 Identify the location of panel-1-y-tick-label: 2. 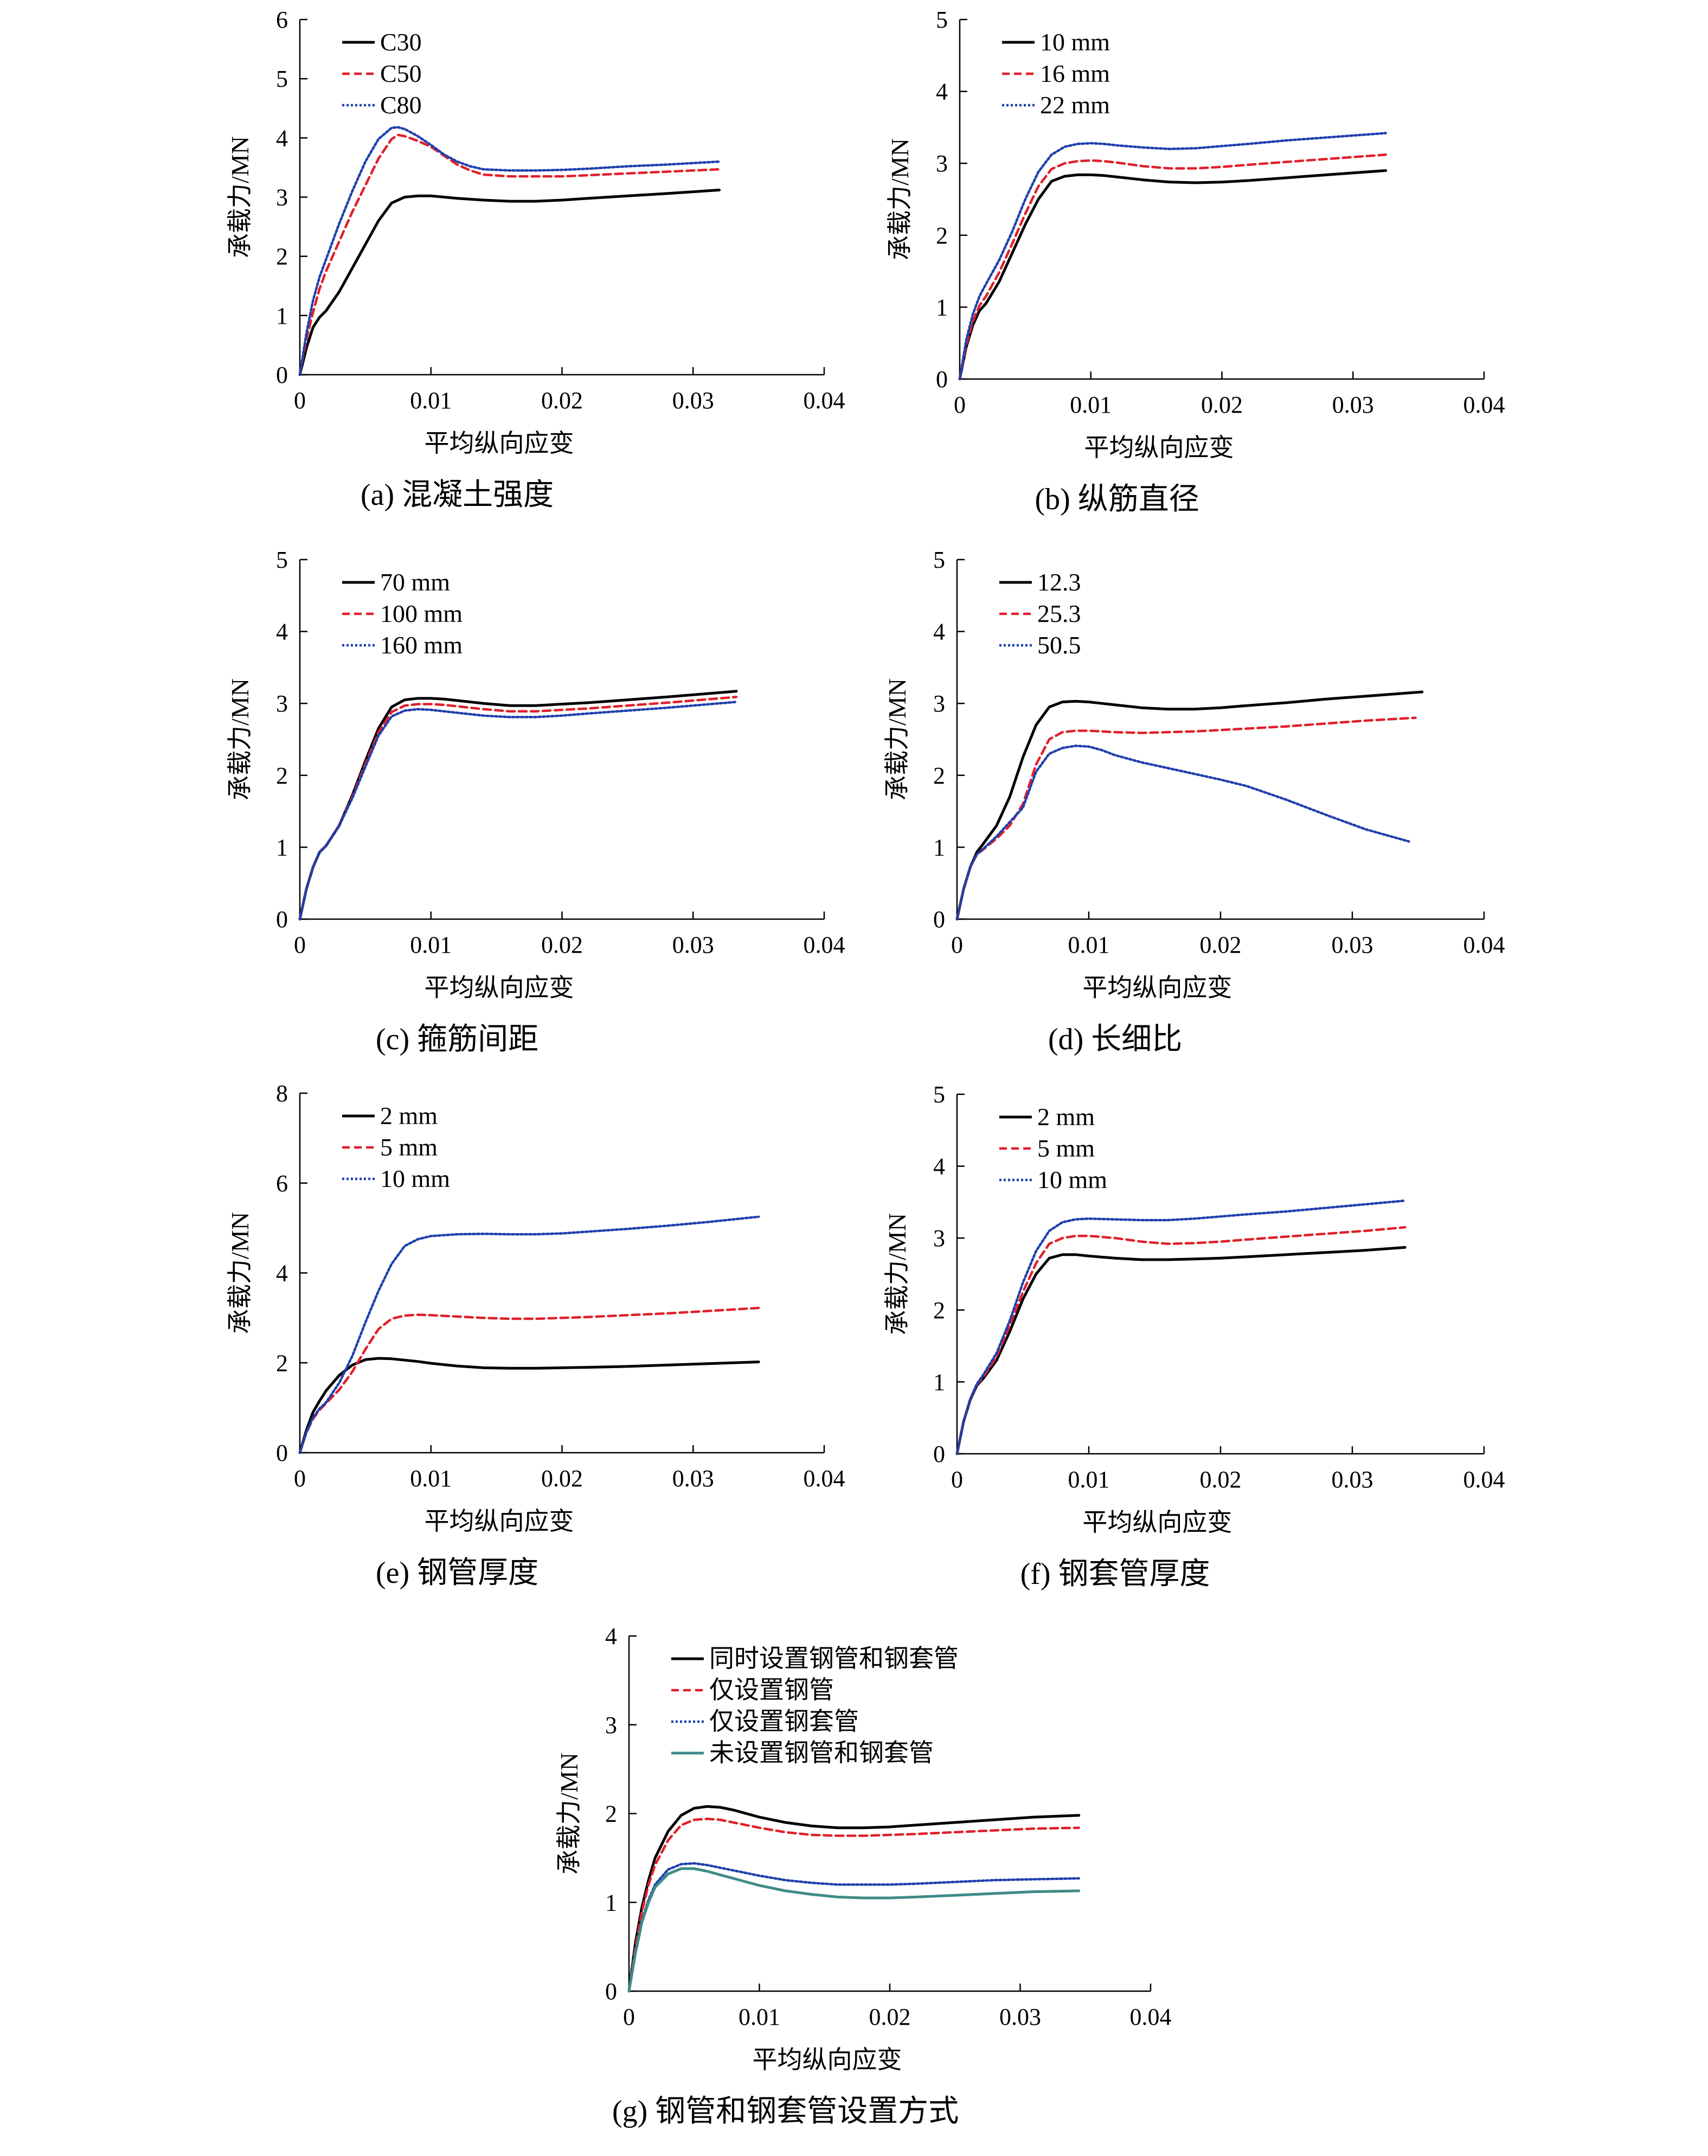
(942, 236).